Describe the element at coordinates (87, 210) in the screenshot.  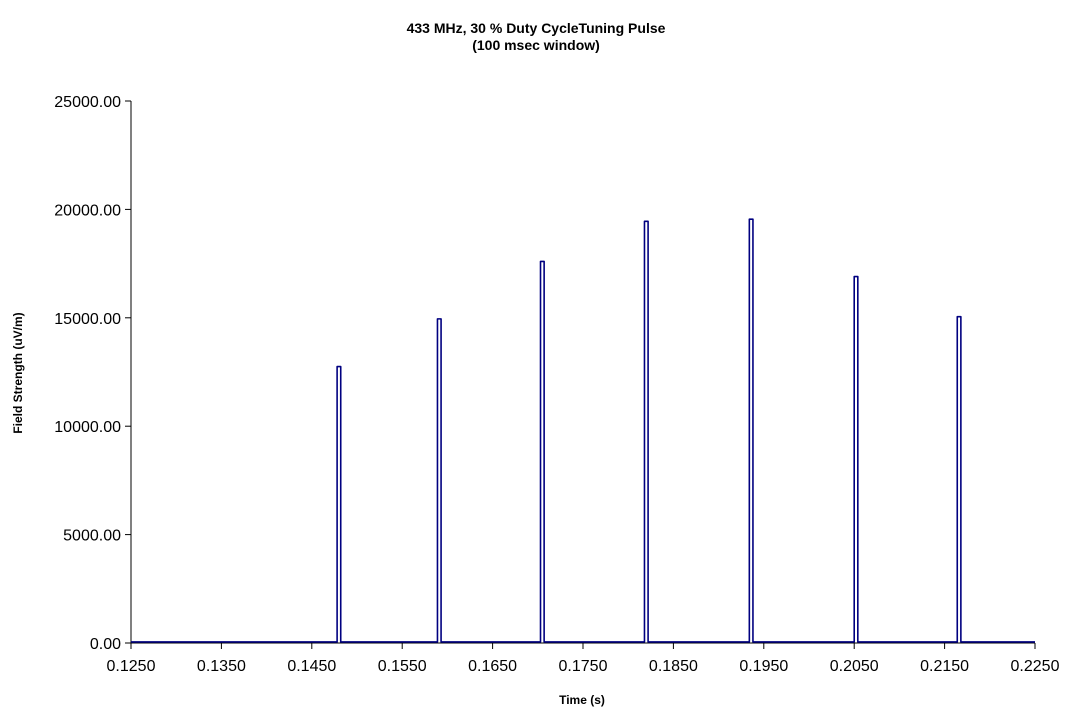
I see `y-tick-label: 20000.00` at that location.